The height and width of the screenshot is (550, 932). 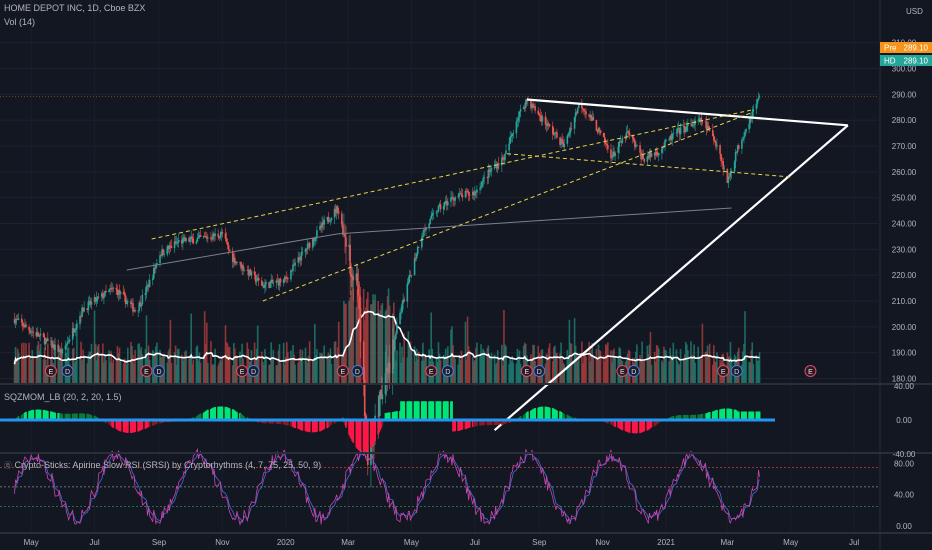 What do you see at coordinates (526, 372) in the screenshot?
I see `event-marker-label: E` at bounding box center [526, 372].